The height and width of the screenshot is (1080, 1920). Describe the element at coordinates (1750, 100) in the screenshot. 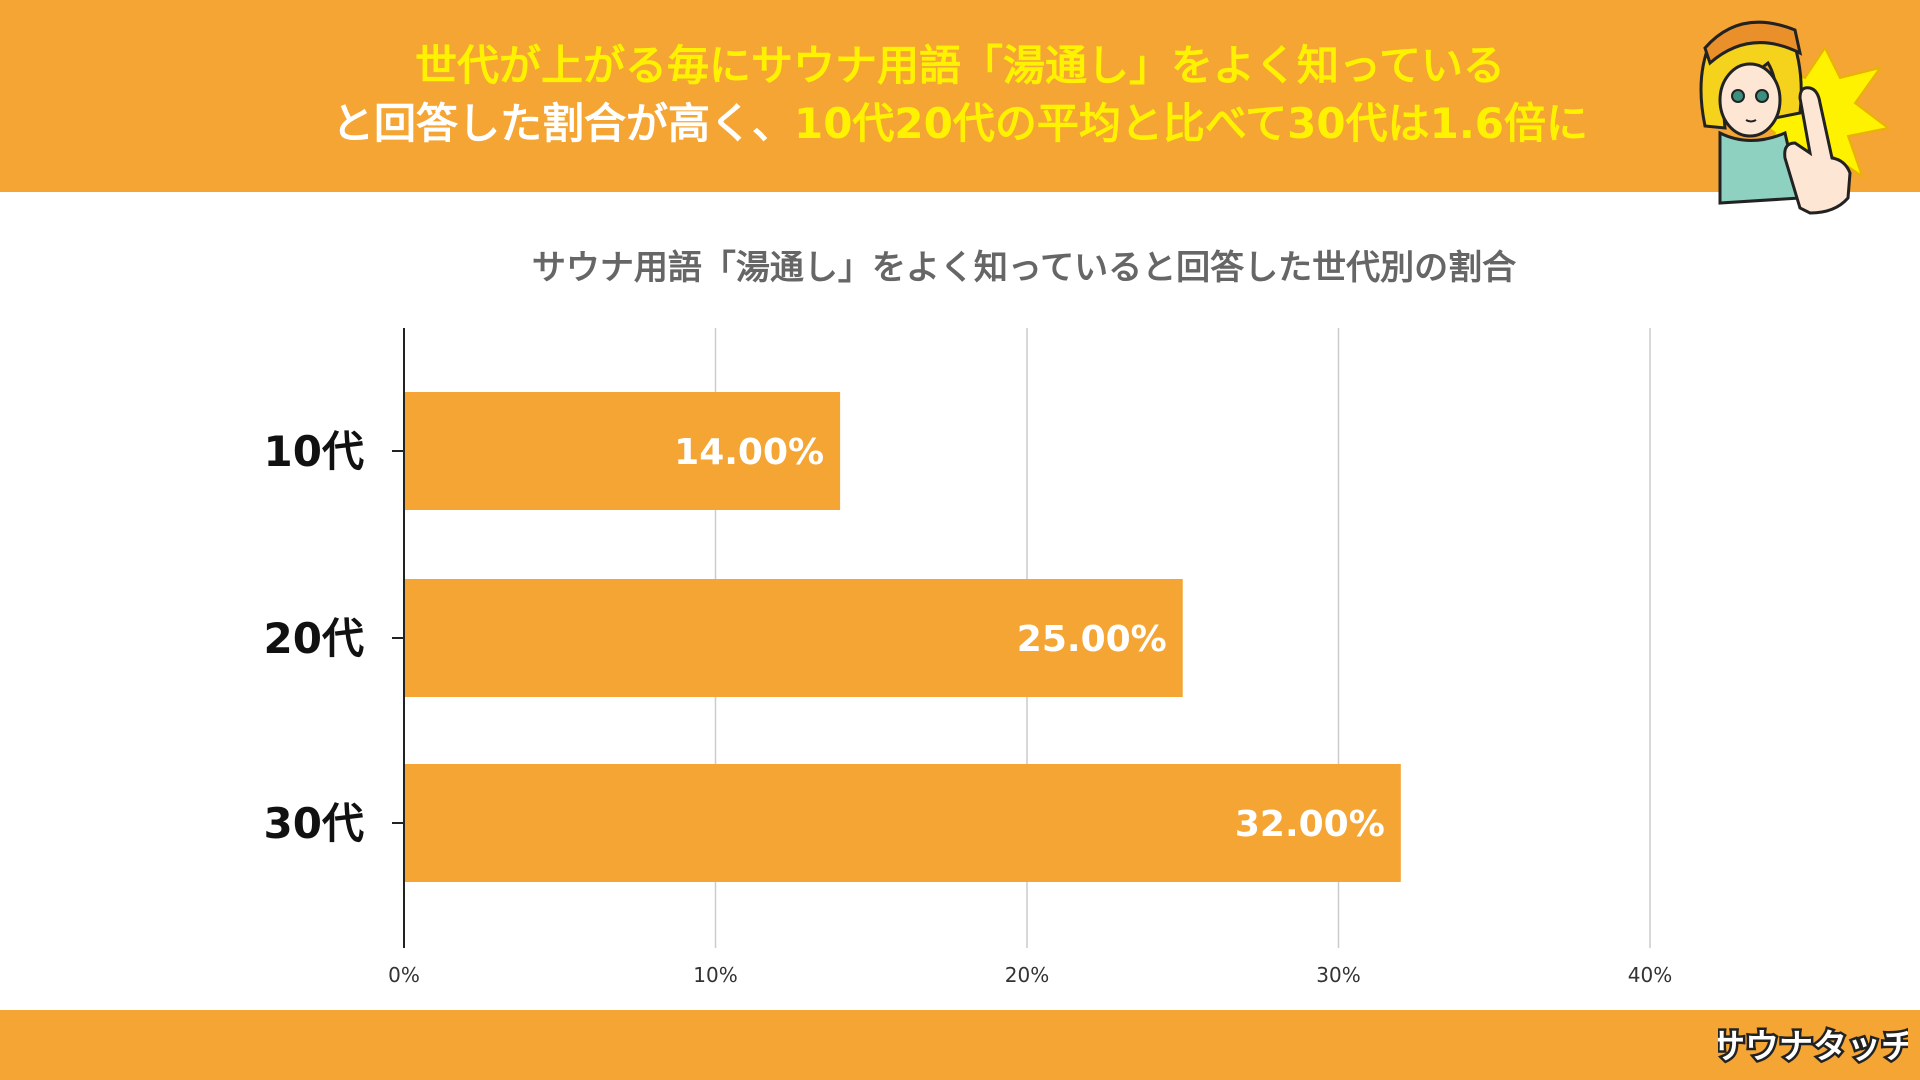

I see `mascot-face` at that location.